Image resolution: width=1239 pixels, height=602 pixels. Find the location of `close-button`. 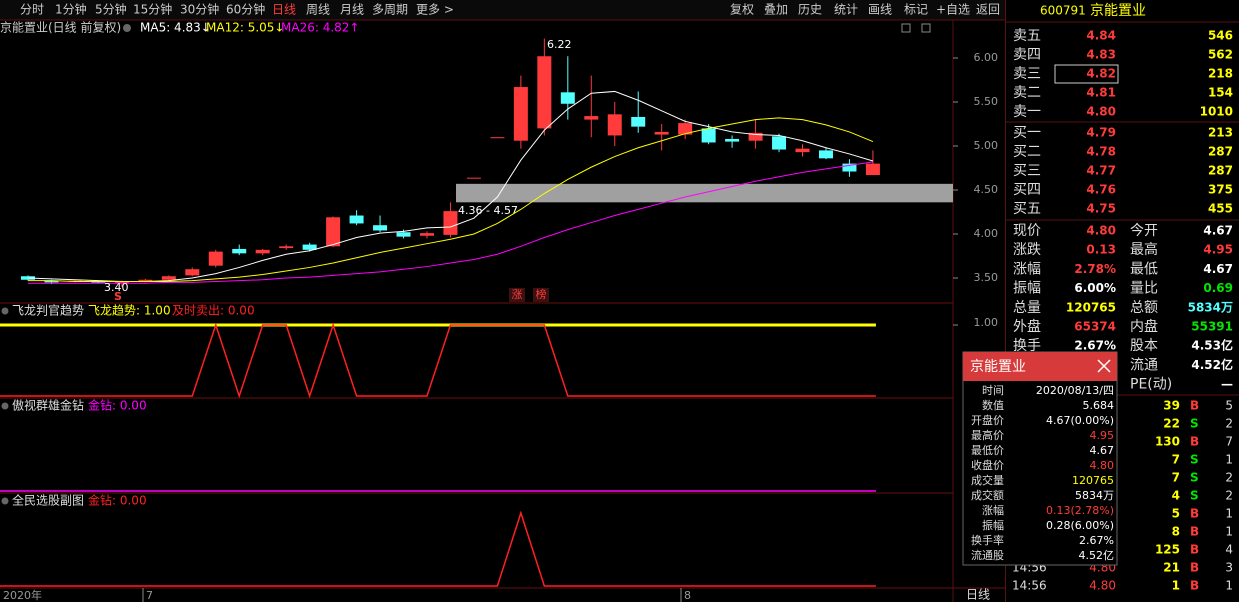

close-button is located at coordinates (1104, 366).